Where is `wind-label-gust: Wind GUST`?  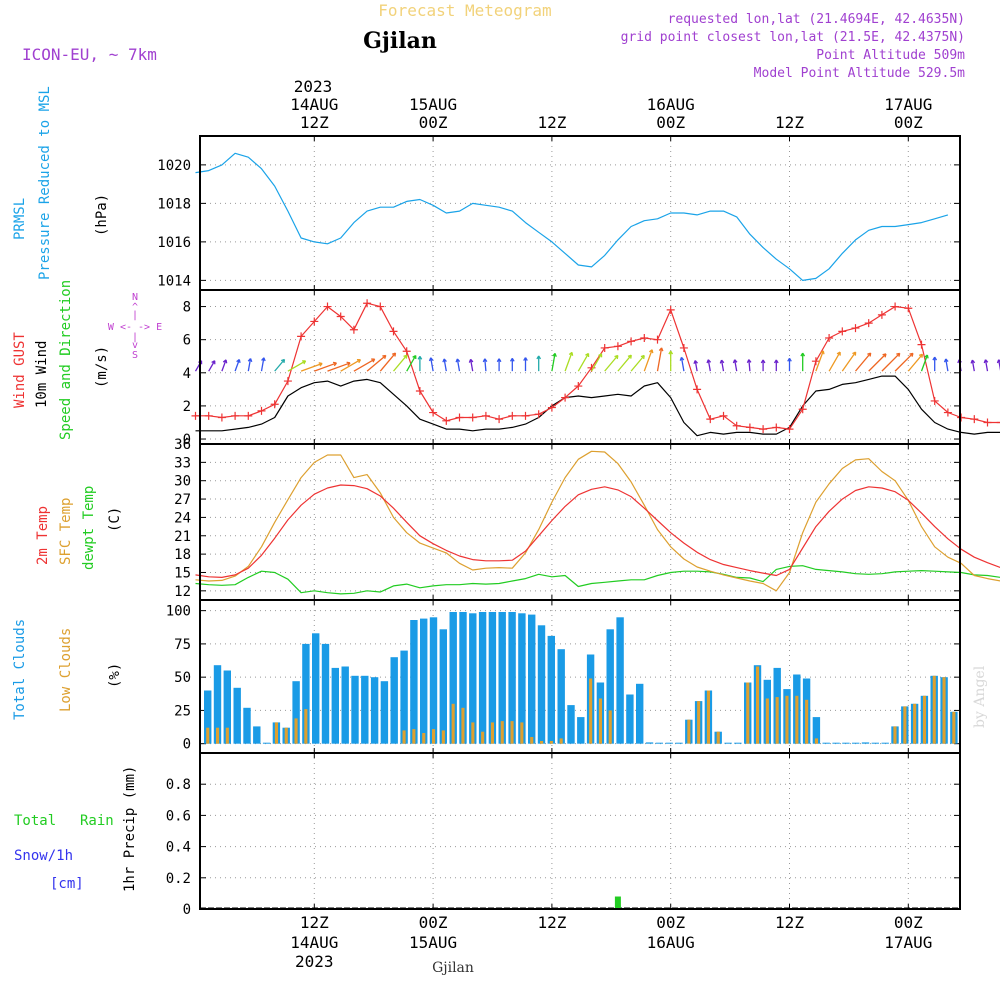
wind-label-gust: Wind GUST is located at coordinates (20, 370).